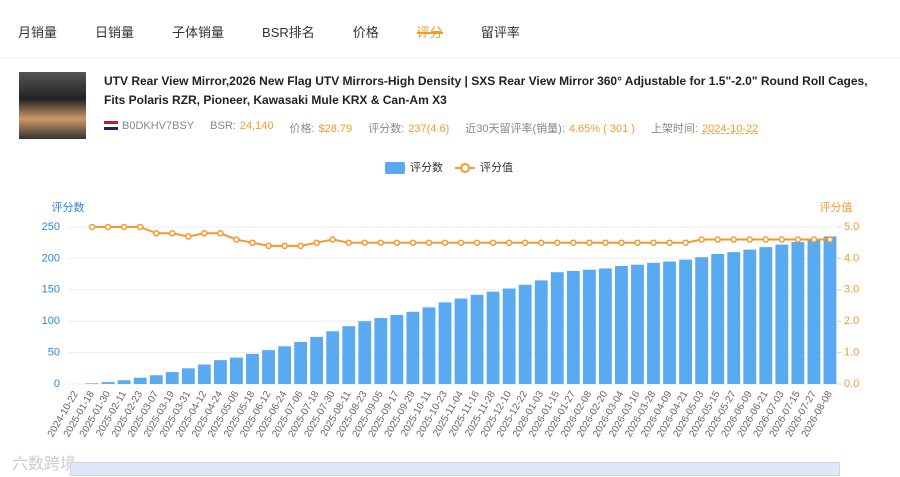 This screenshot has width=900, height=477. What do you see at coordinates (515, 129) in the screenshot?
I see `meta-label: 近30天留评率(销量):` at bounding box center [515, 129].